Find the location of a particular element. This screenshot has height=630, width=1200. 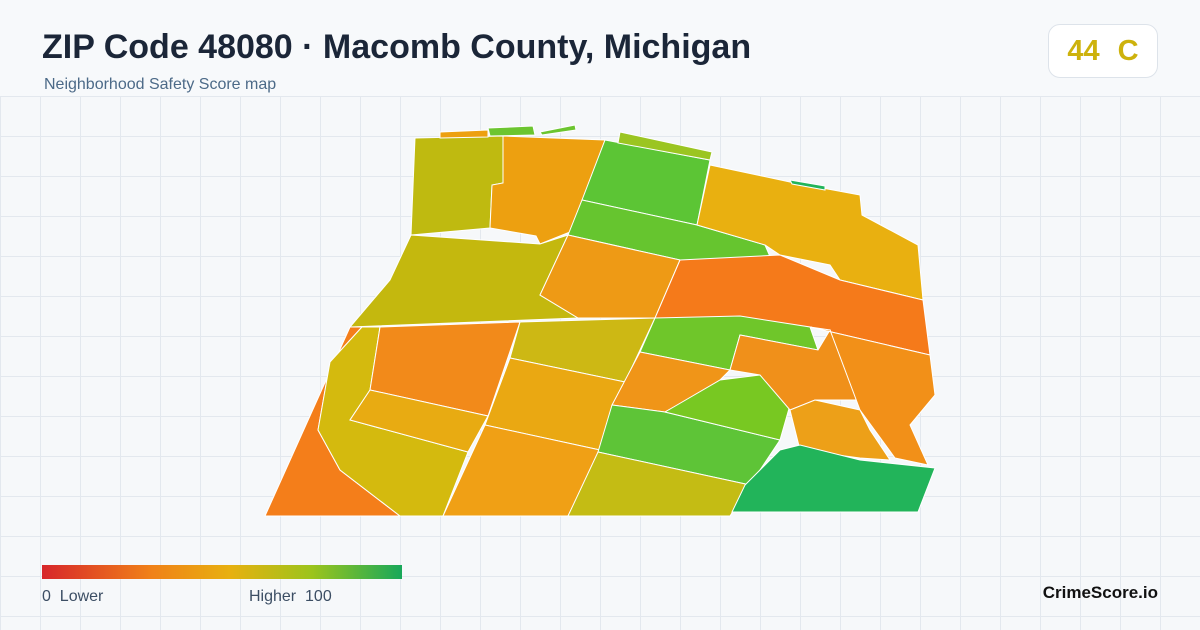

legend-min: 0 Lower is located at coordinates (72, 597).